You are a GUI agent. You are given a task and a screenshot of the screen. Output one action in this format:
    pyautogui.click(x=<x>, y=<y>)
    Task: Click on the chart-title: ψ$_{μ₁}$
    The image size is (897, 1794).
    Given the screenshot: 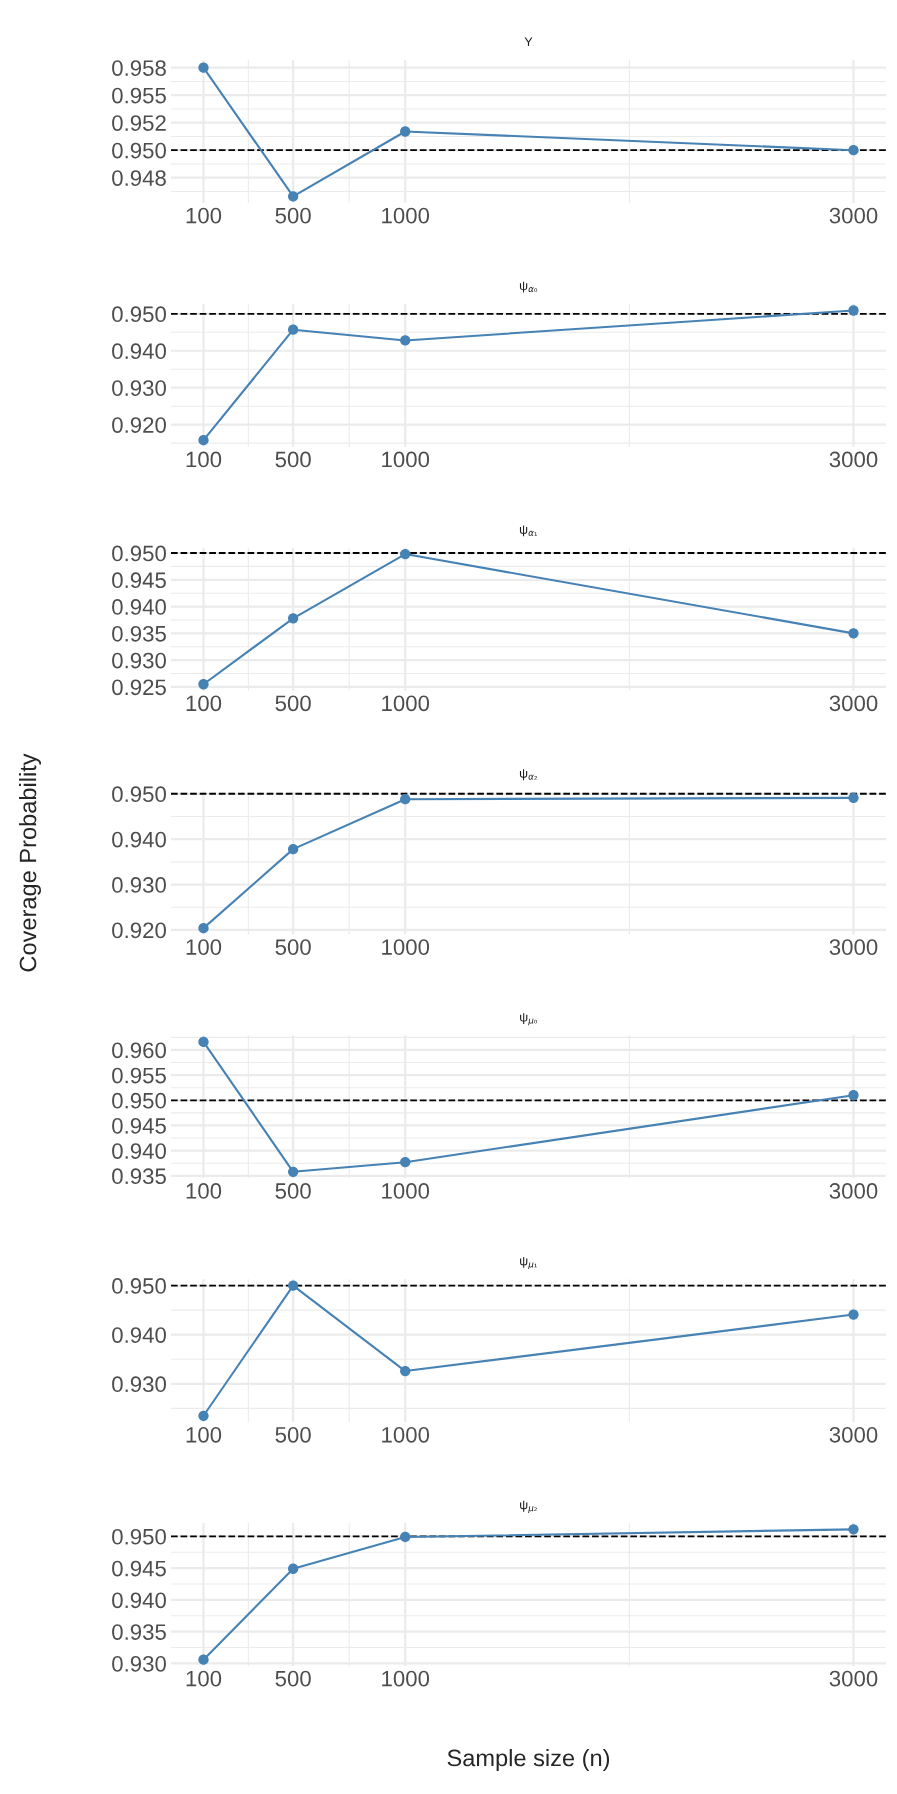 What is the action you would take?
    pyautogui.click(x=528, y=1263)
    